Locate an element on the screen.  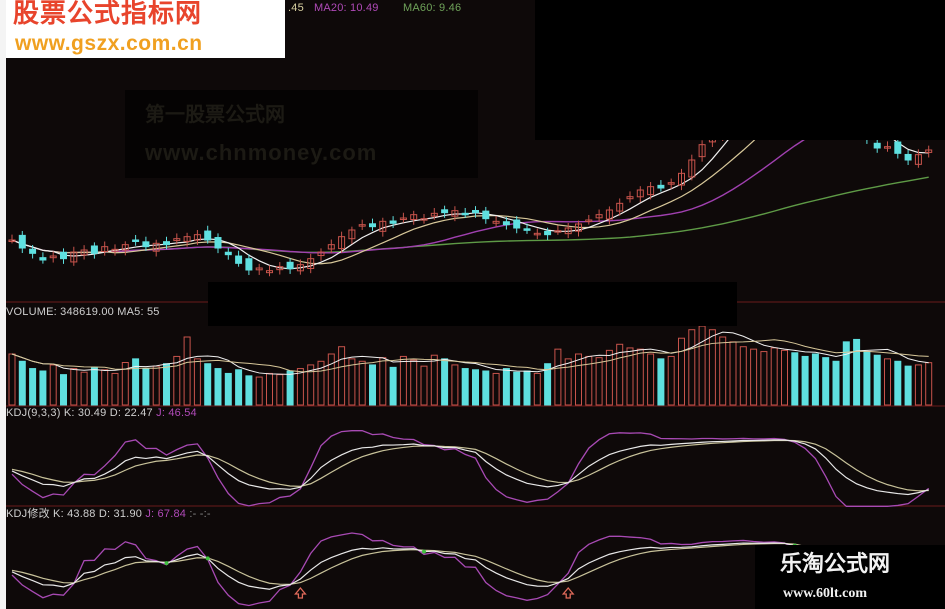
buy-arrow-icon is located at coordinates (300, 592).